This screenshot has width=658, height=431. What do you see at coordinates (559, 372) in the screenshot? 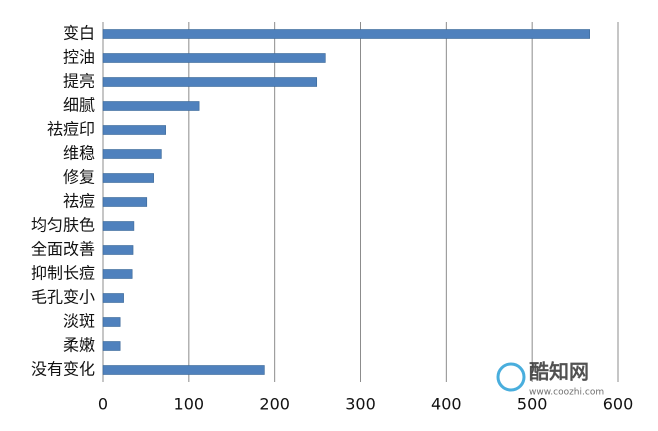
I see `watermark-name: 酷知网` at bounding box center [559, 372].